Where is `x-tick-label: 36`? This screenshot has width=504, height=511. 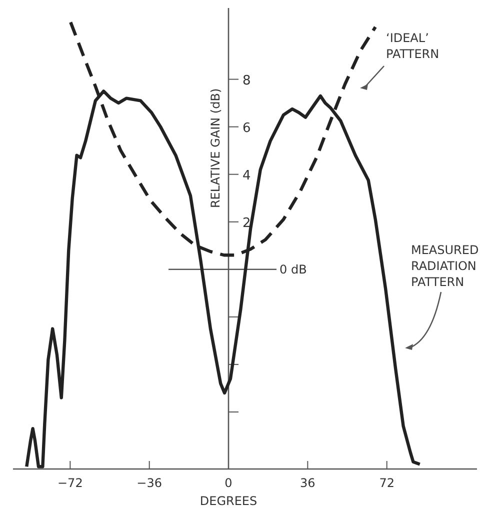 x-tick-label: 36 is located at coordinates (308, 483).